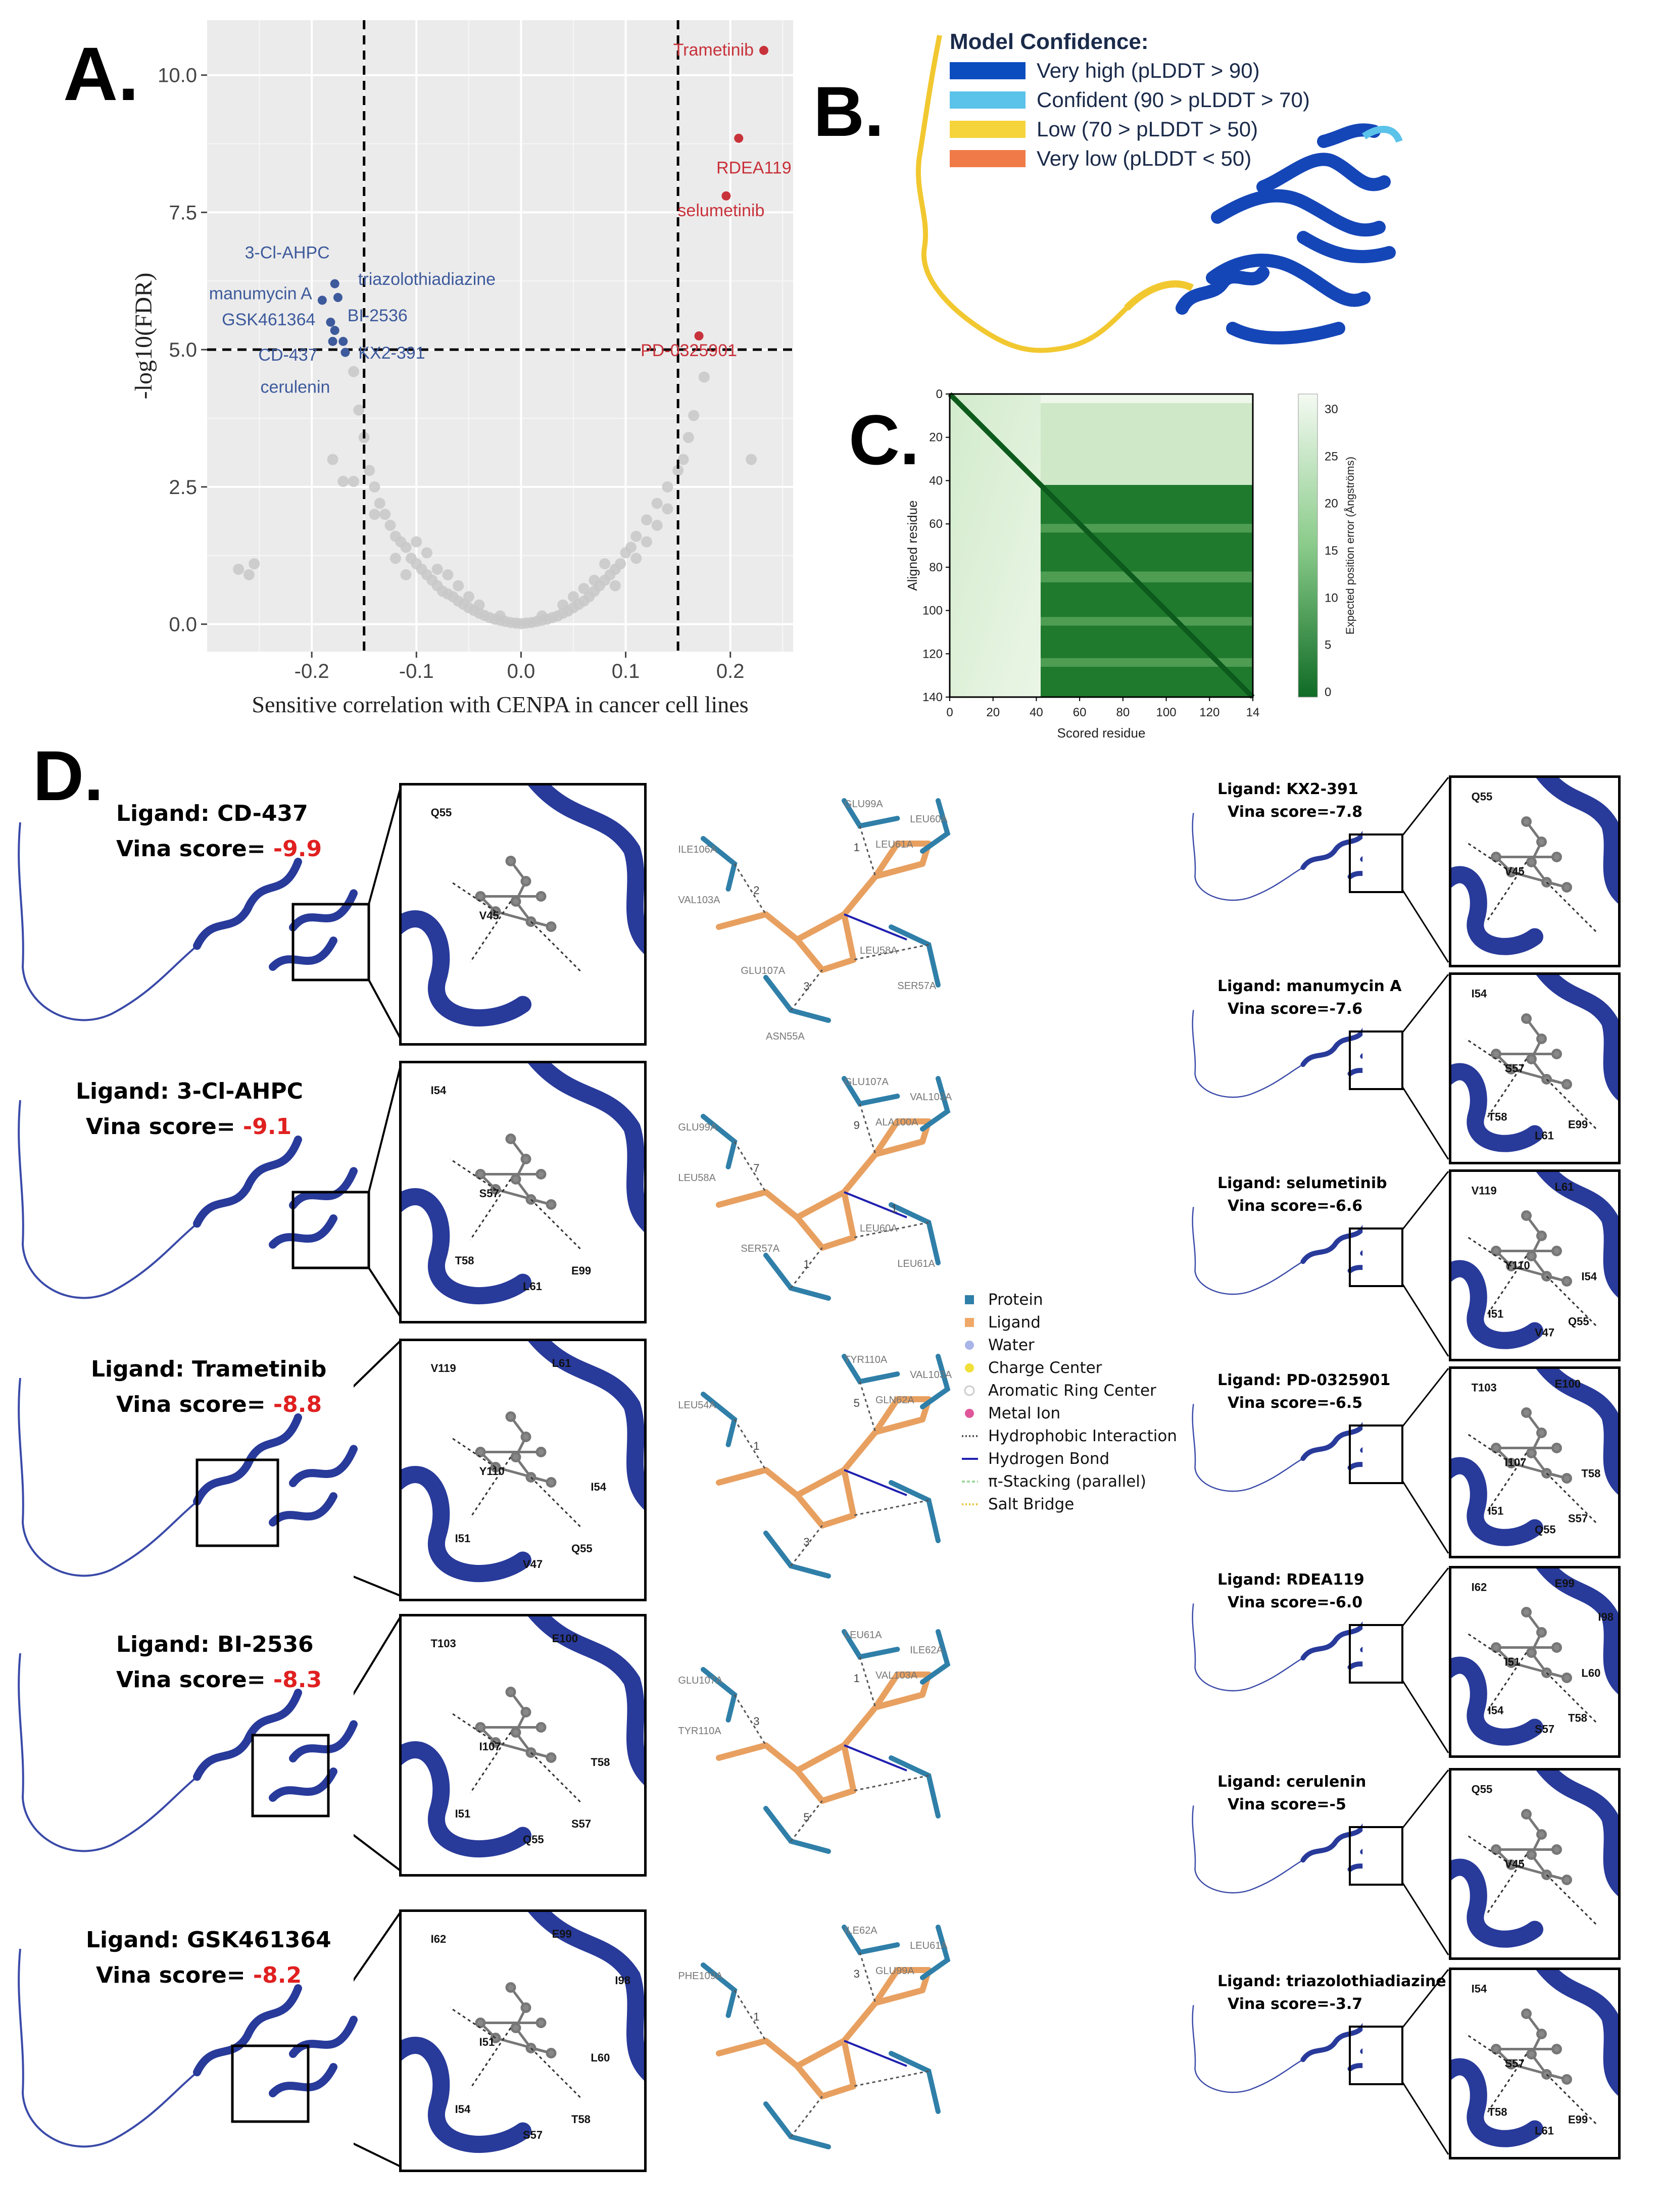 The width and height of the screenshot is (1660, 2212). Describe the element at coordinates (199, 1975) in the screenshot. I see `vina-score: Vina score= -8.2` at that location.